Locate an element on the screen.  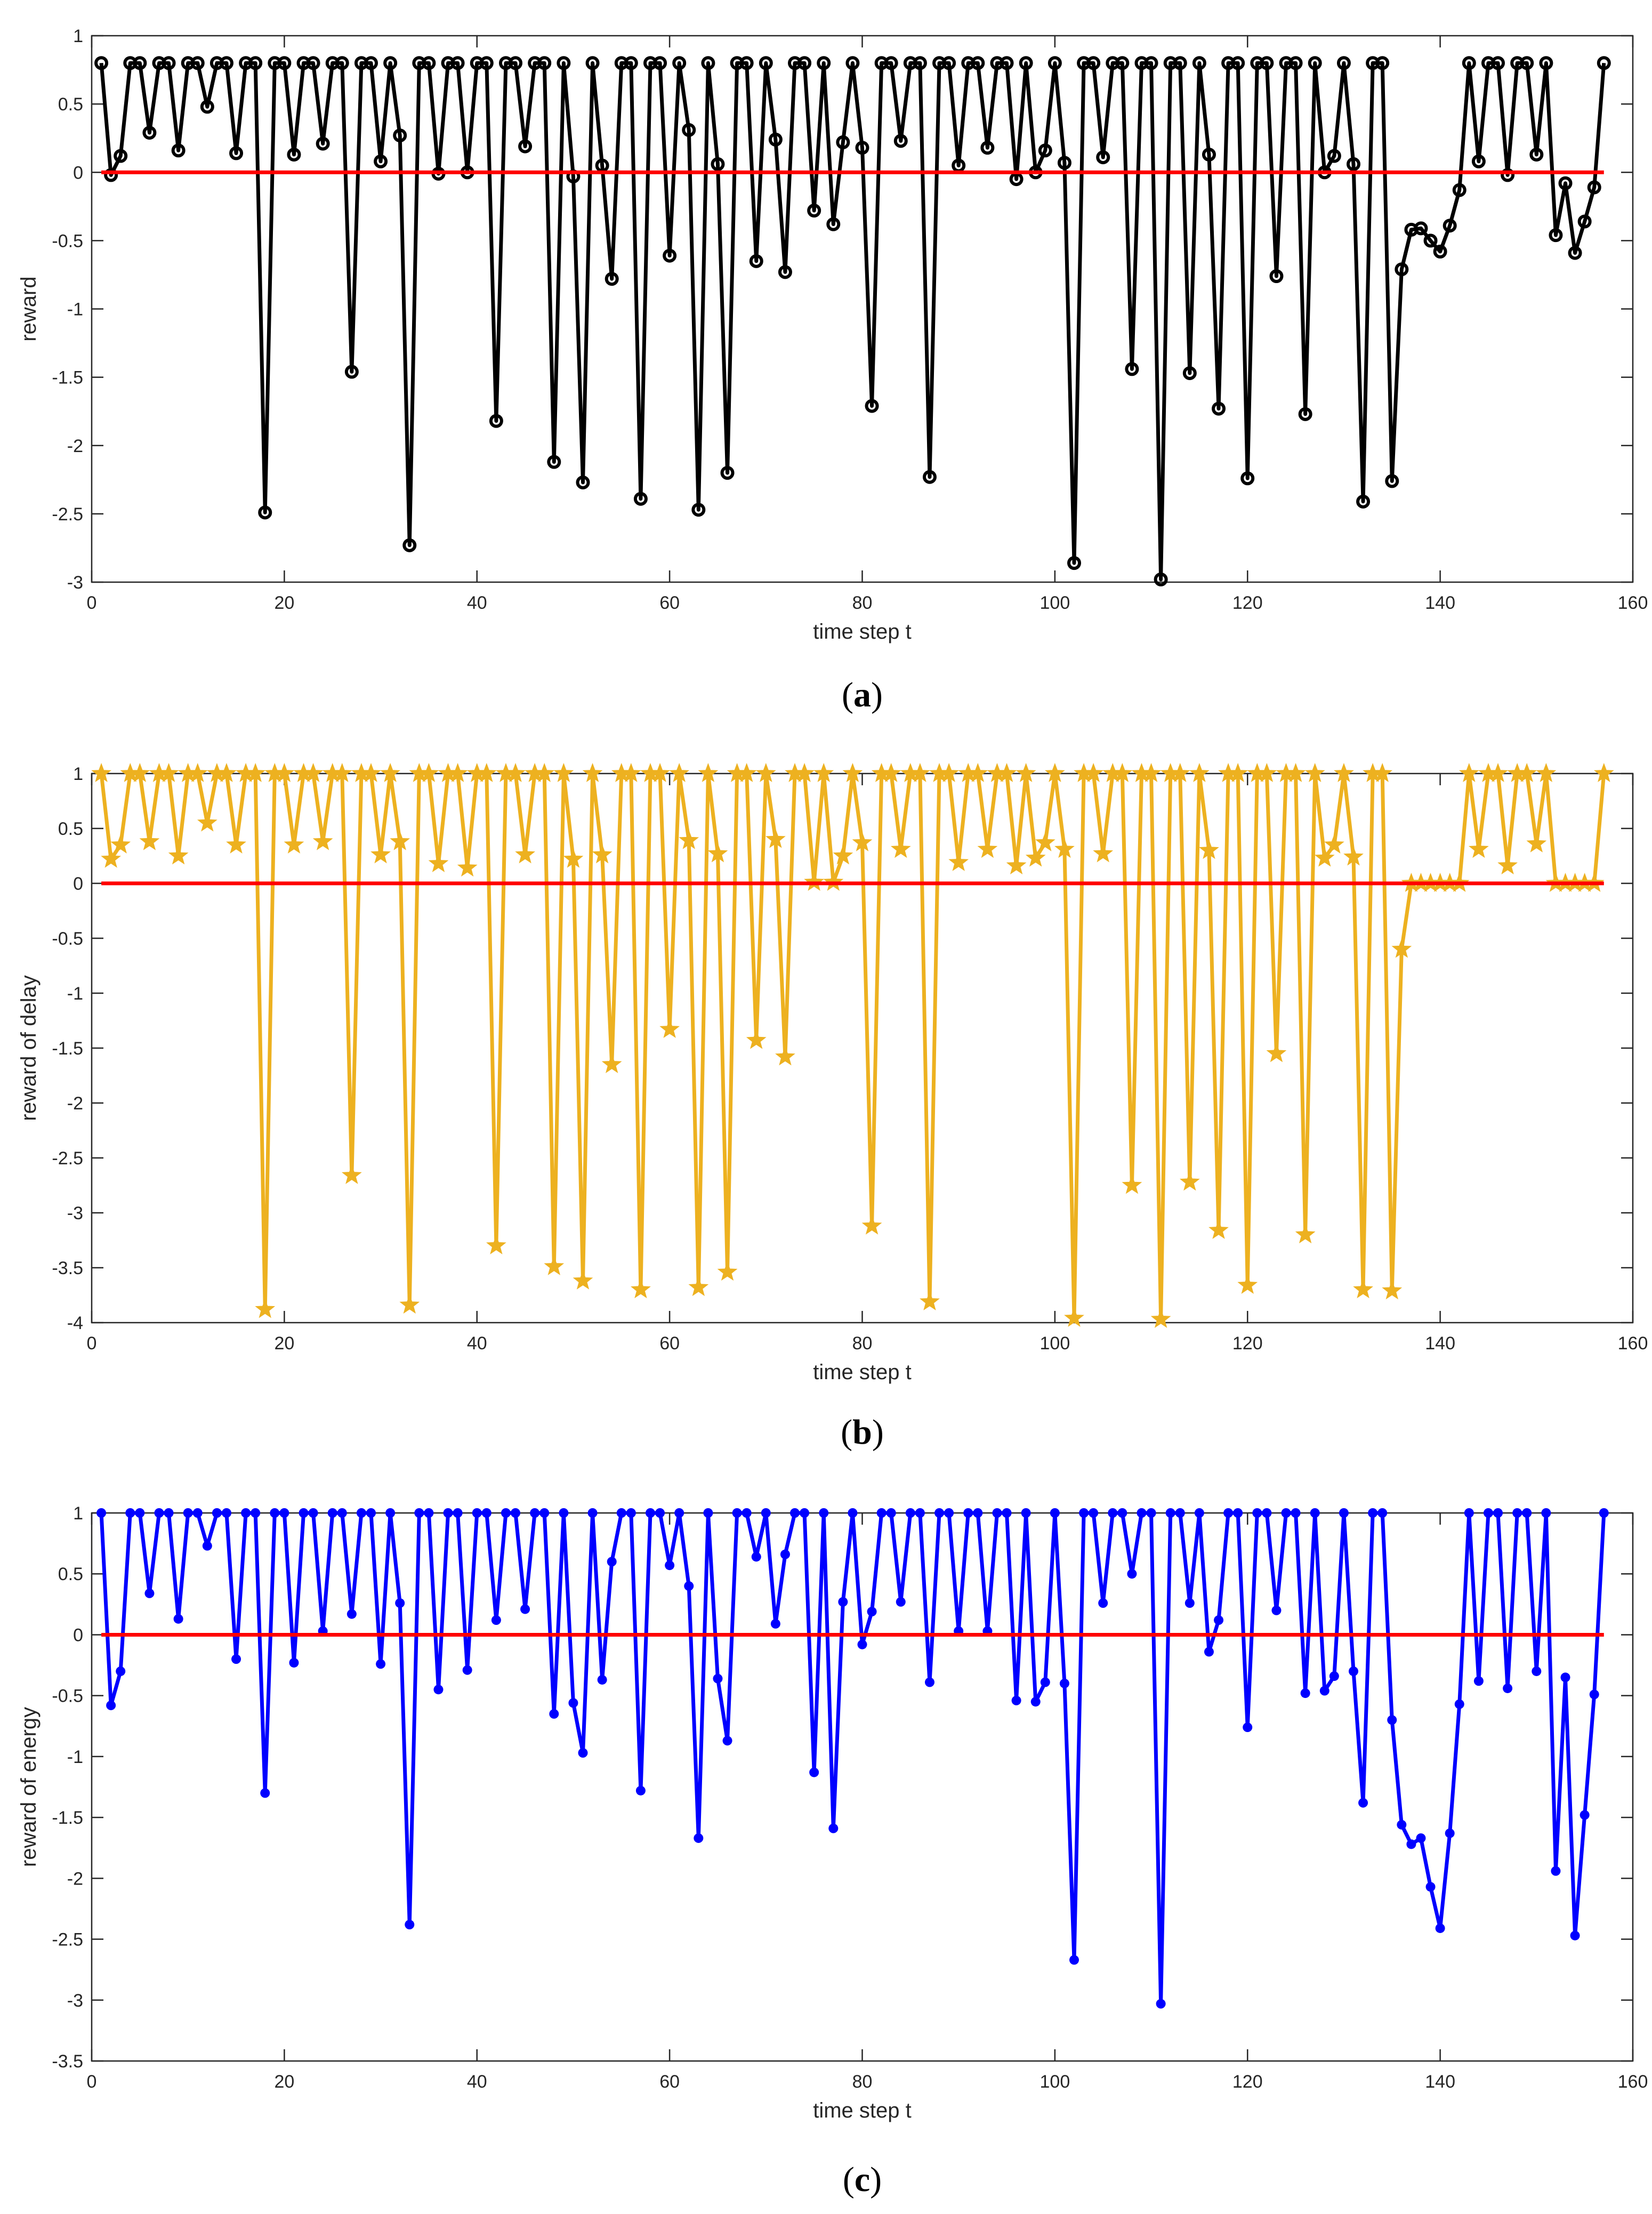
x-tick-label: 0 is located at coordinates (92, 1343).